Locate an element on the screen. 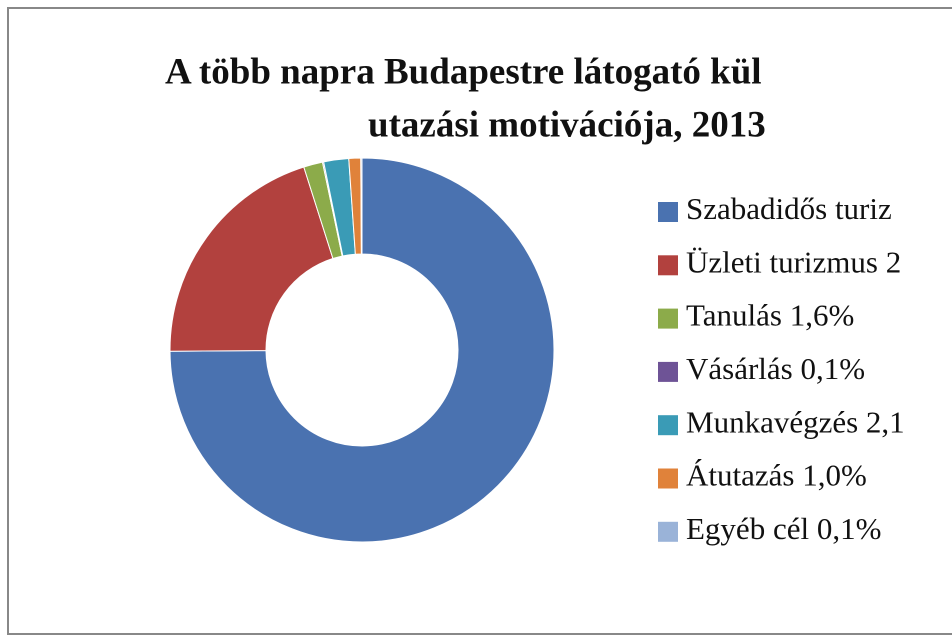  legend-label: Átutazás 1,0% is located at coordinates (776, 475).